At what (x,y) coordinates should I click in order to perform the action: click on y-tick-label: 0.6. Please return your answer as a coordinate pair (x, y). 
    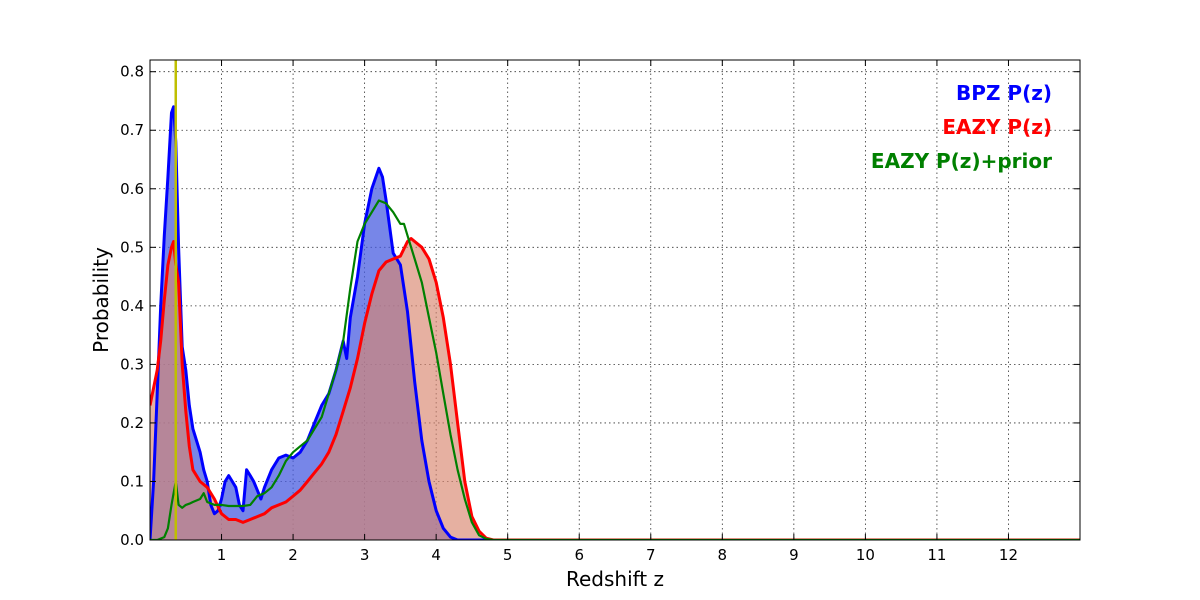
    Looking at the image, I should click on (132, 189).